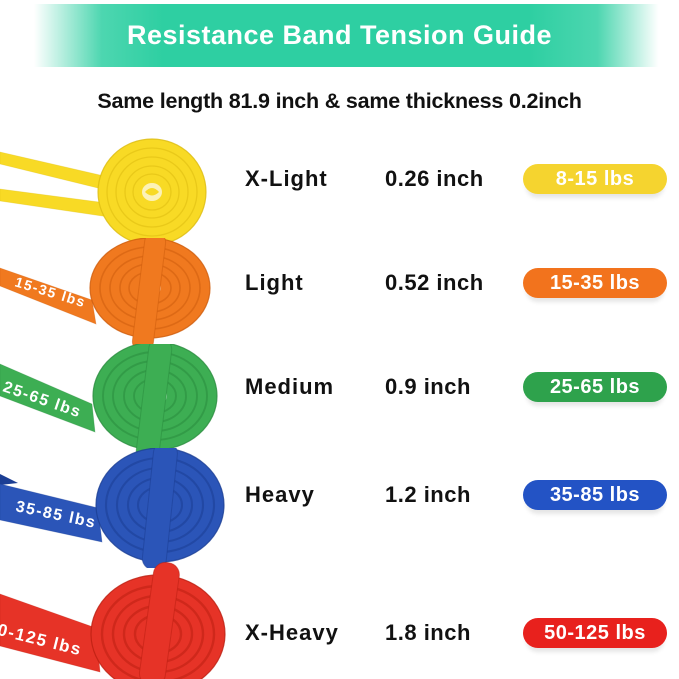 Image resolution: width=679 pixels, height=679 pixels. Describe the element at coordinates (109, 402) in the screenshot. I see `band-image-medium: 25-65 lbs` at that location.